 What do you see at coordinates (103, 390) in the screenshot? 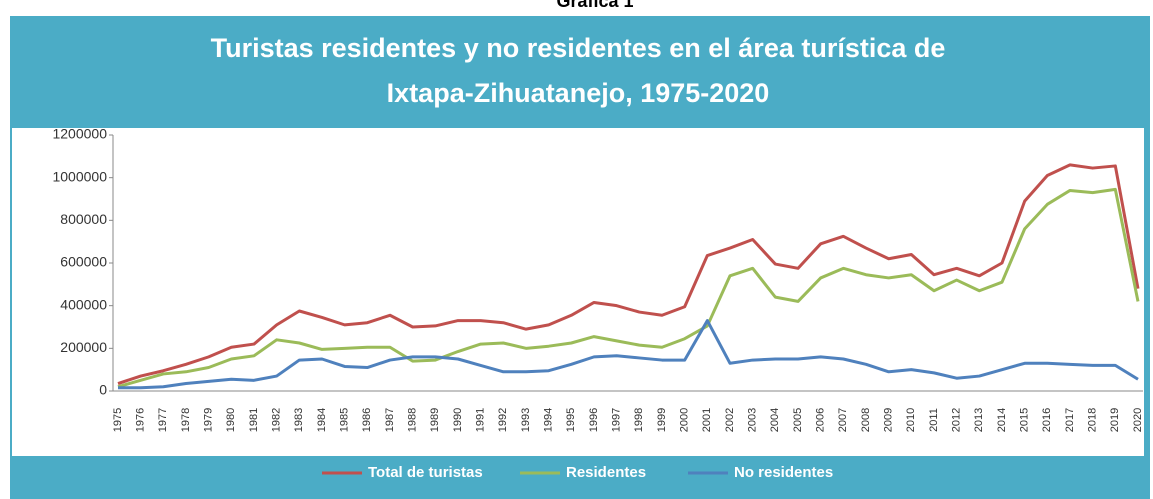
I see `y-tick-label: 0` at bounding box center [103, 390].